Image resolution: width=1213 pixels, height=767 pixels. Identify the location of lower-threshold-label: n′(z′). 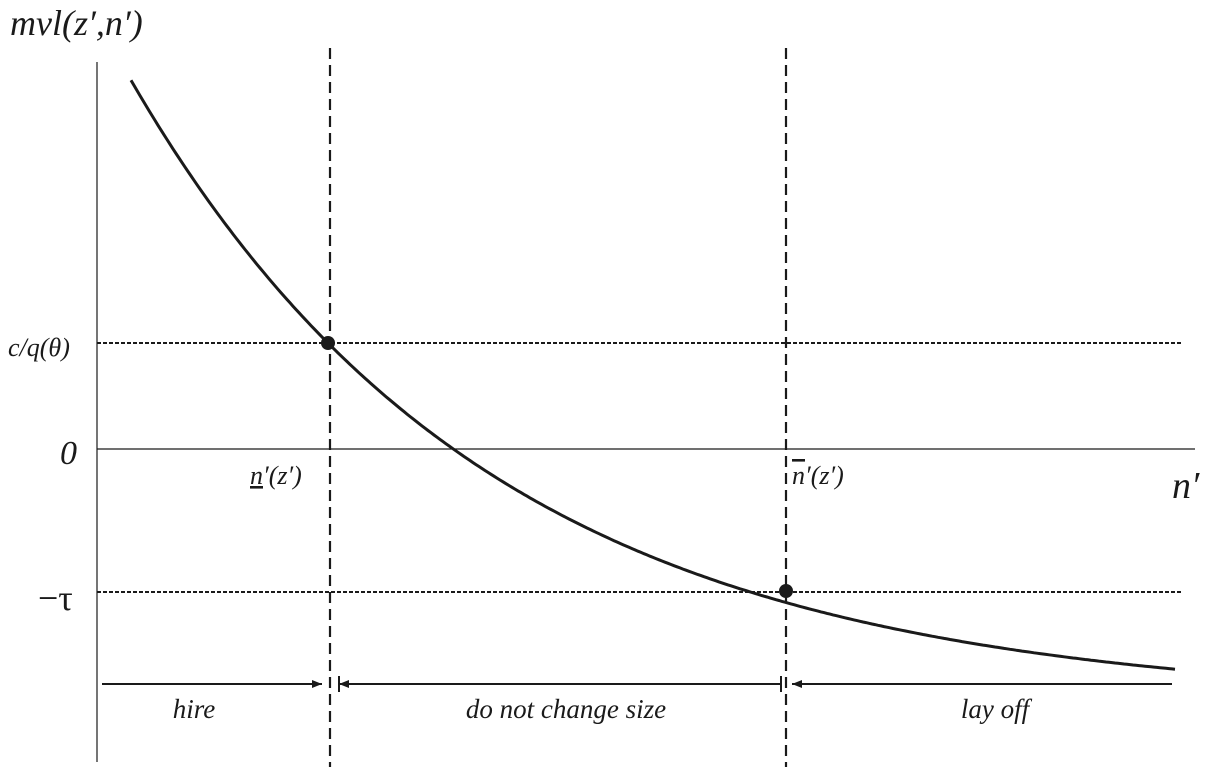
(276, 475).